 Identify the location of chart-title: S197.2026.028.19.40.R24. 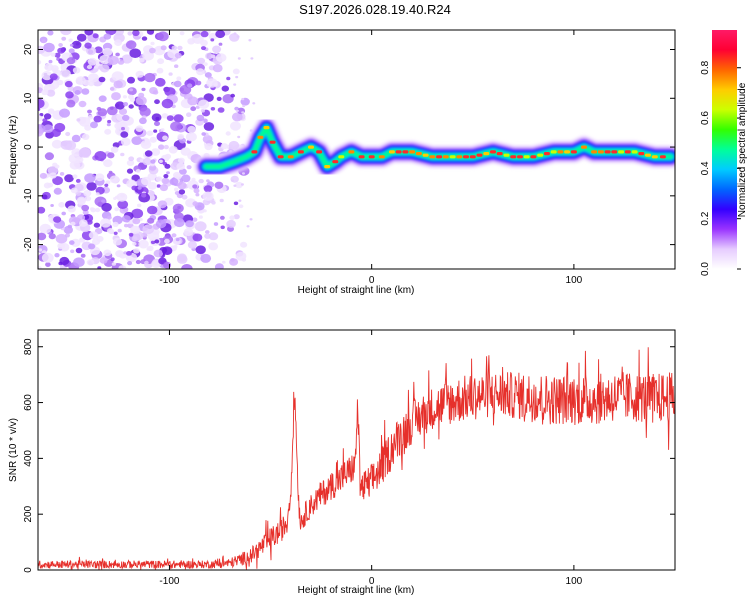
(375, 9).